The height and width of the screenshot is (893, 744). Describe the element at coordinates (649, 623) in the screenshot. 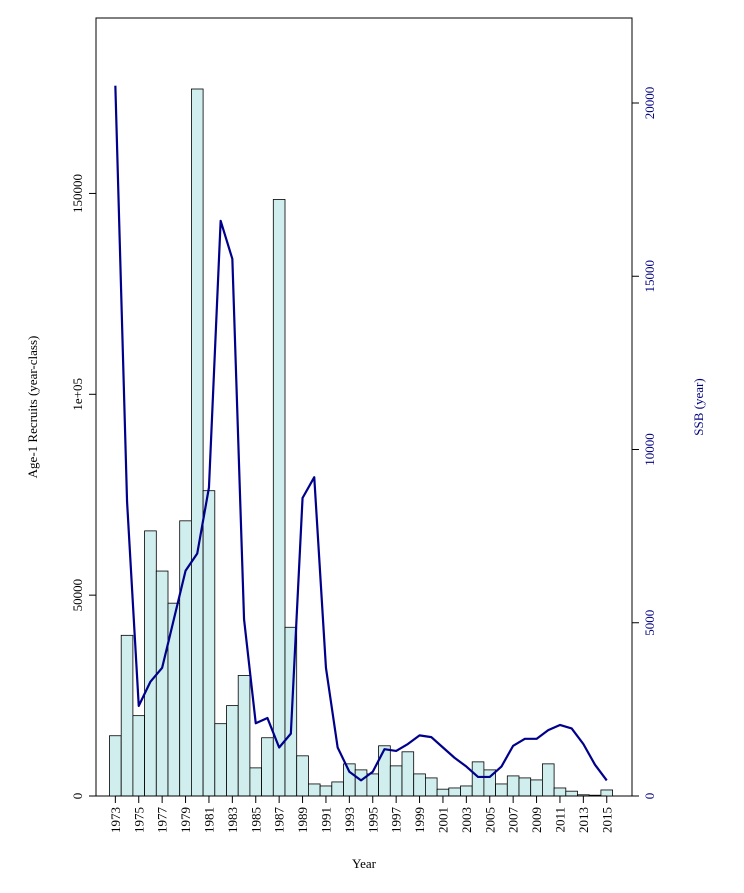

I see `right-tick-label-1: 5000` at that location.